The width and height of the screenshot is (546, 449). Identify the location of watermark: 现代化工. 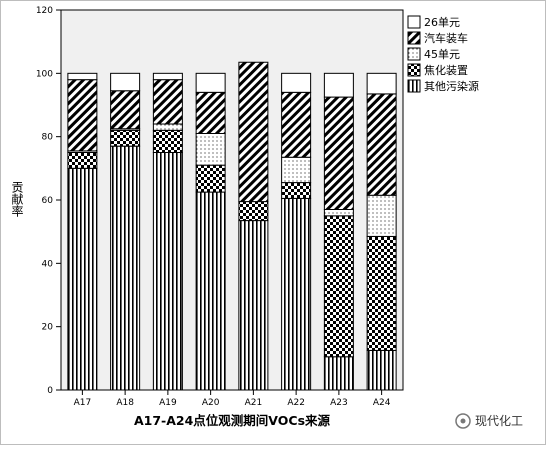
(489, 421).